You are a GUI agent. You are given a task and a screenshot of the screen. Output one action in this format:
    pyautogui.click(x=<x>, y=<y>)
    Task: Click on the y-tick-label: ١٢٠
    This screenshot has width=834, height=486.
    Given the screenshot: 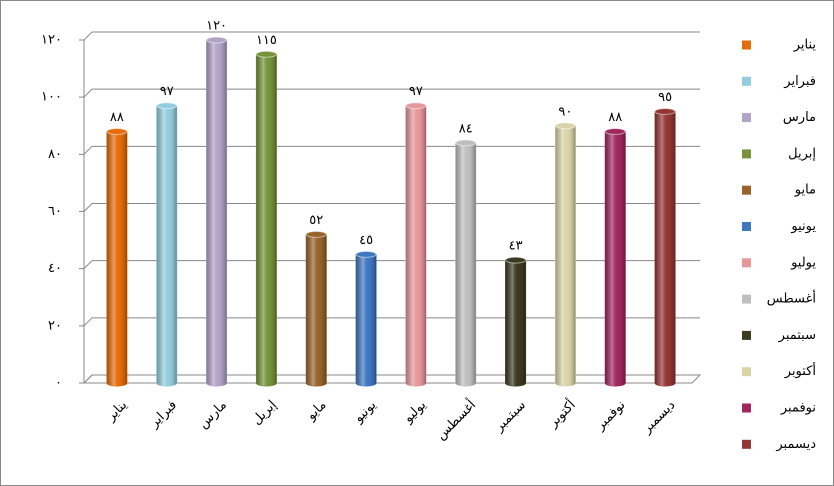 What is the action you would take?
    pyautogui.click(x=51, y=40)
    